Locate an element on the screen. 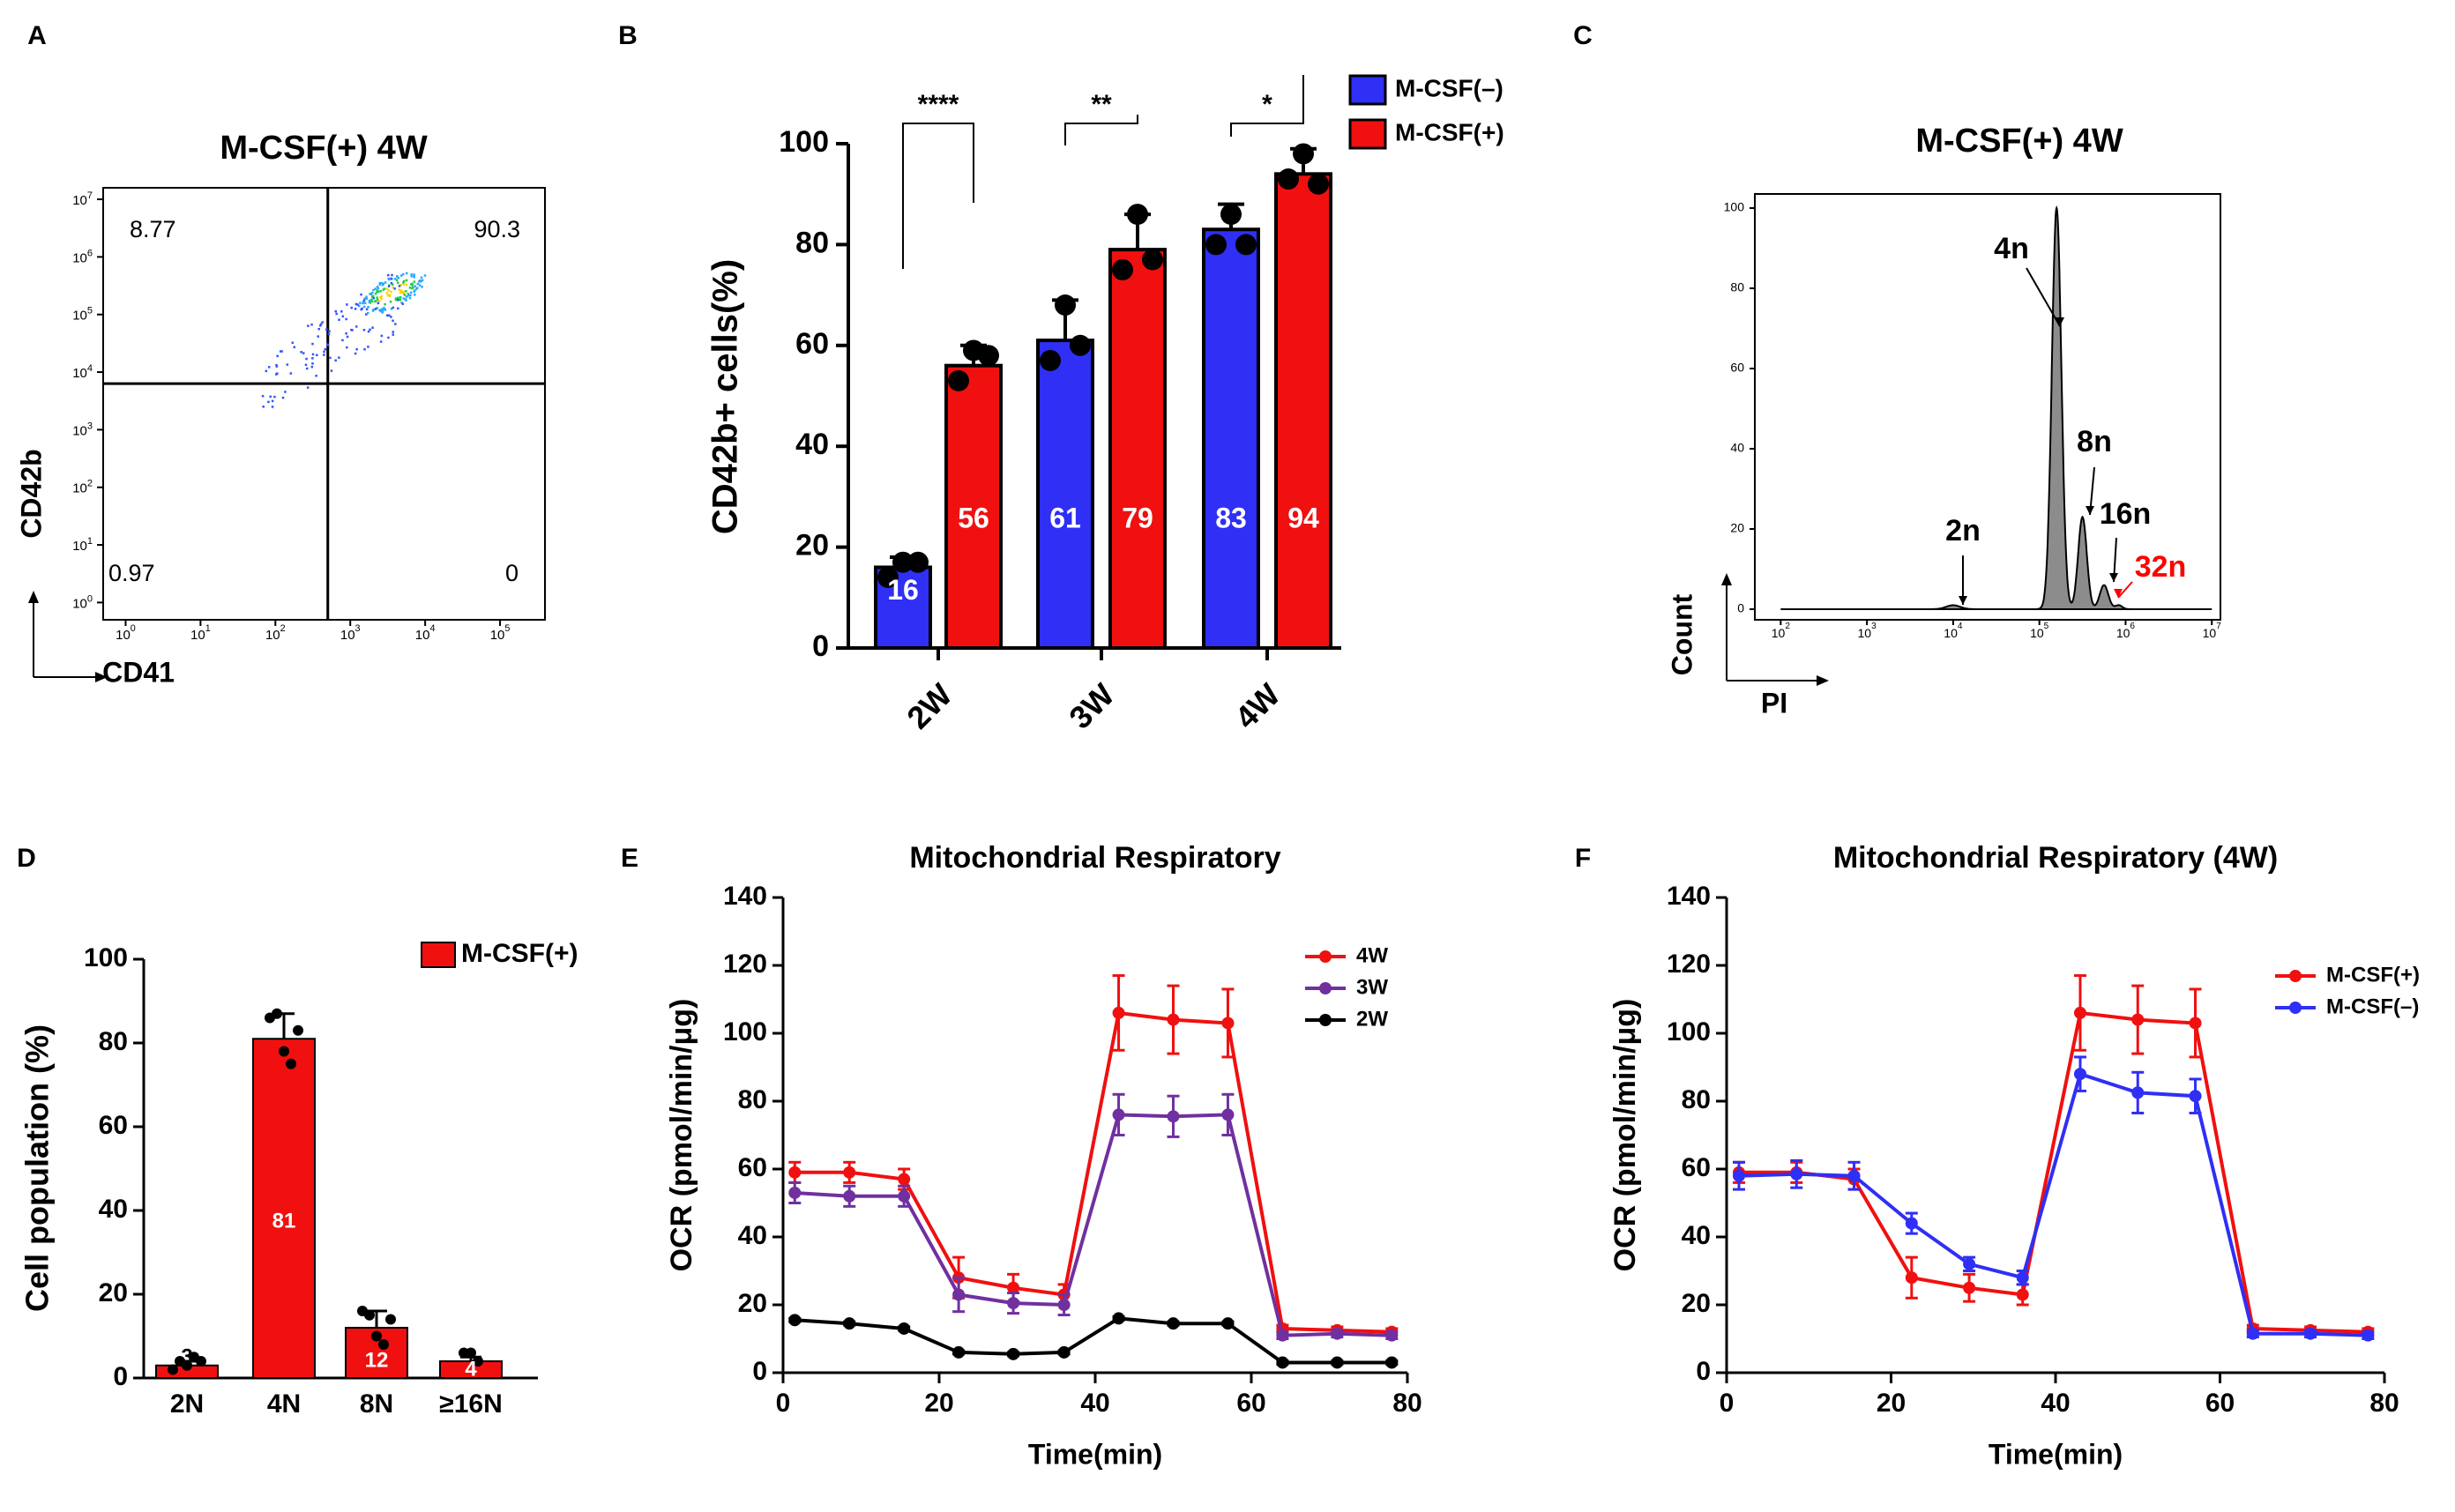  panel-b-bar-label: 94 is located at coordinates (1303, 518).